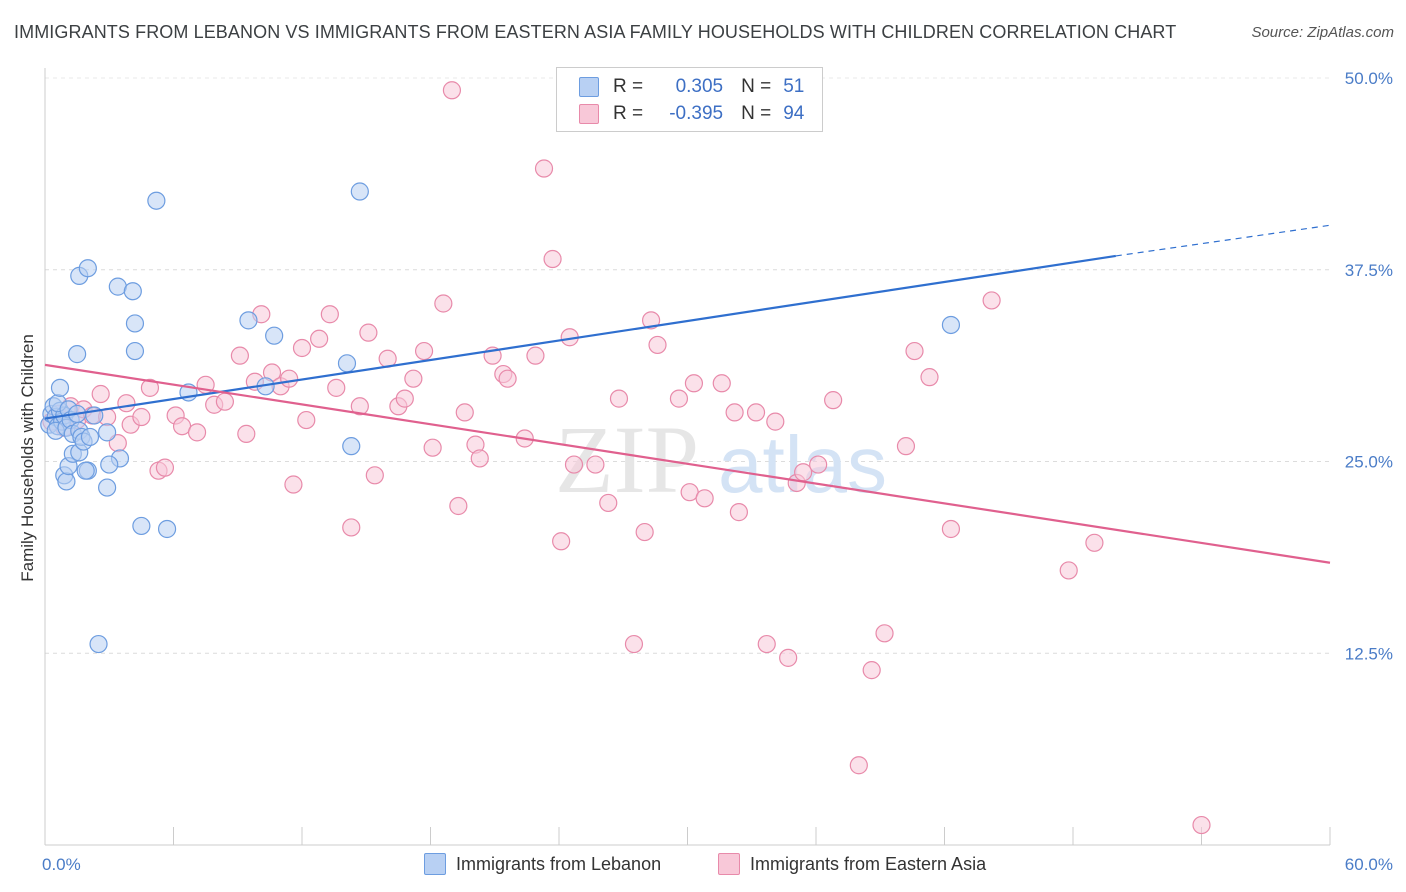 This screenshot has width=1406, height=892. Describe the element at coordinates (1223, 240) in the screenshot. I see `trend-line-lebanon-extension` at that location.